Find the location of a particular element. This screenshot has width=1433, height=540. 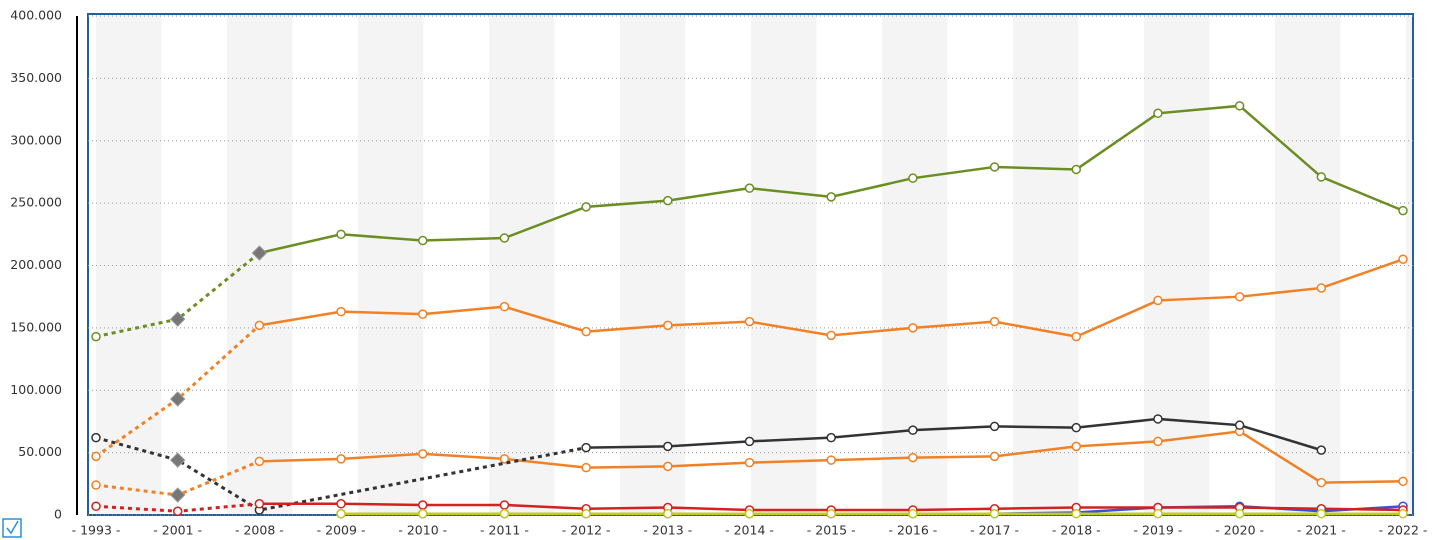

y-tick-label: 100.000 is located at coordinates (36, 389).